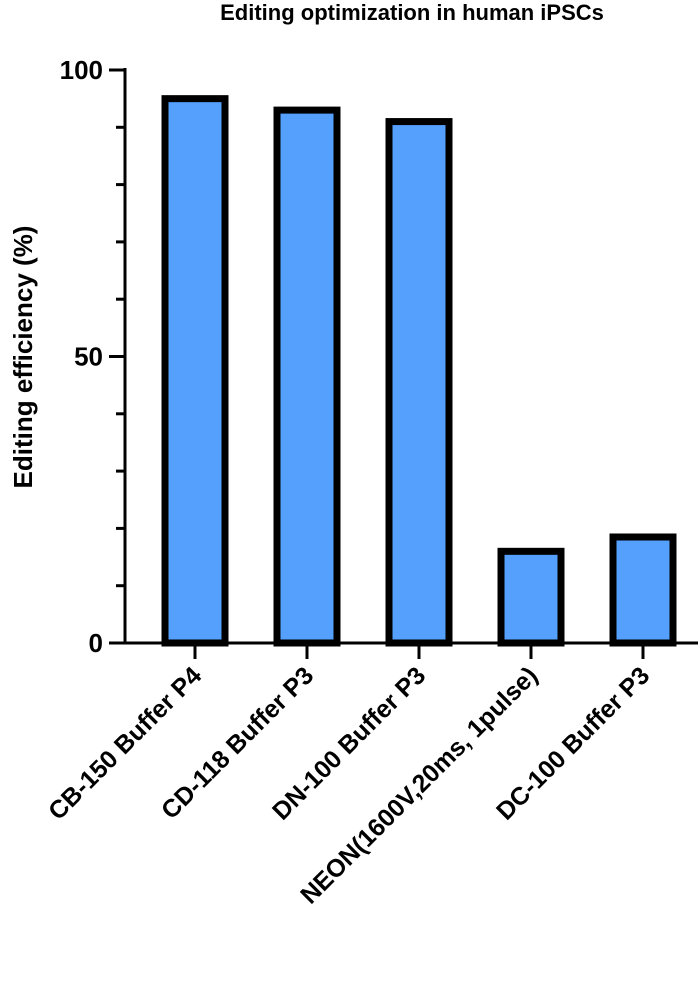  Describe the element at coordinates (88, 357) in the screenshot. I see `y-tick-label: 50` at that location.